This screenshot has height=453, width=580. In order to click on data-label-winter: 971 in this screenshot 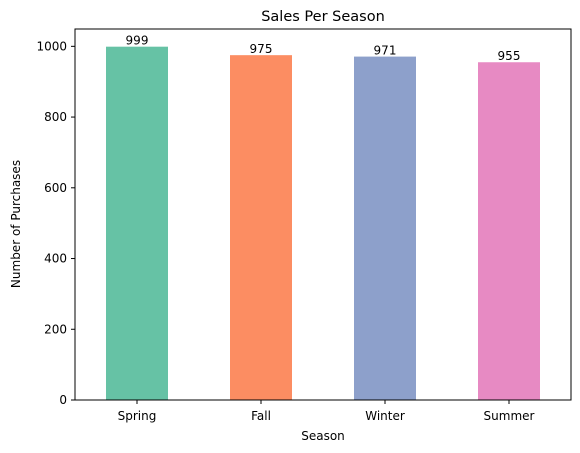, I will do `click(385, 51)`.